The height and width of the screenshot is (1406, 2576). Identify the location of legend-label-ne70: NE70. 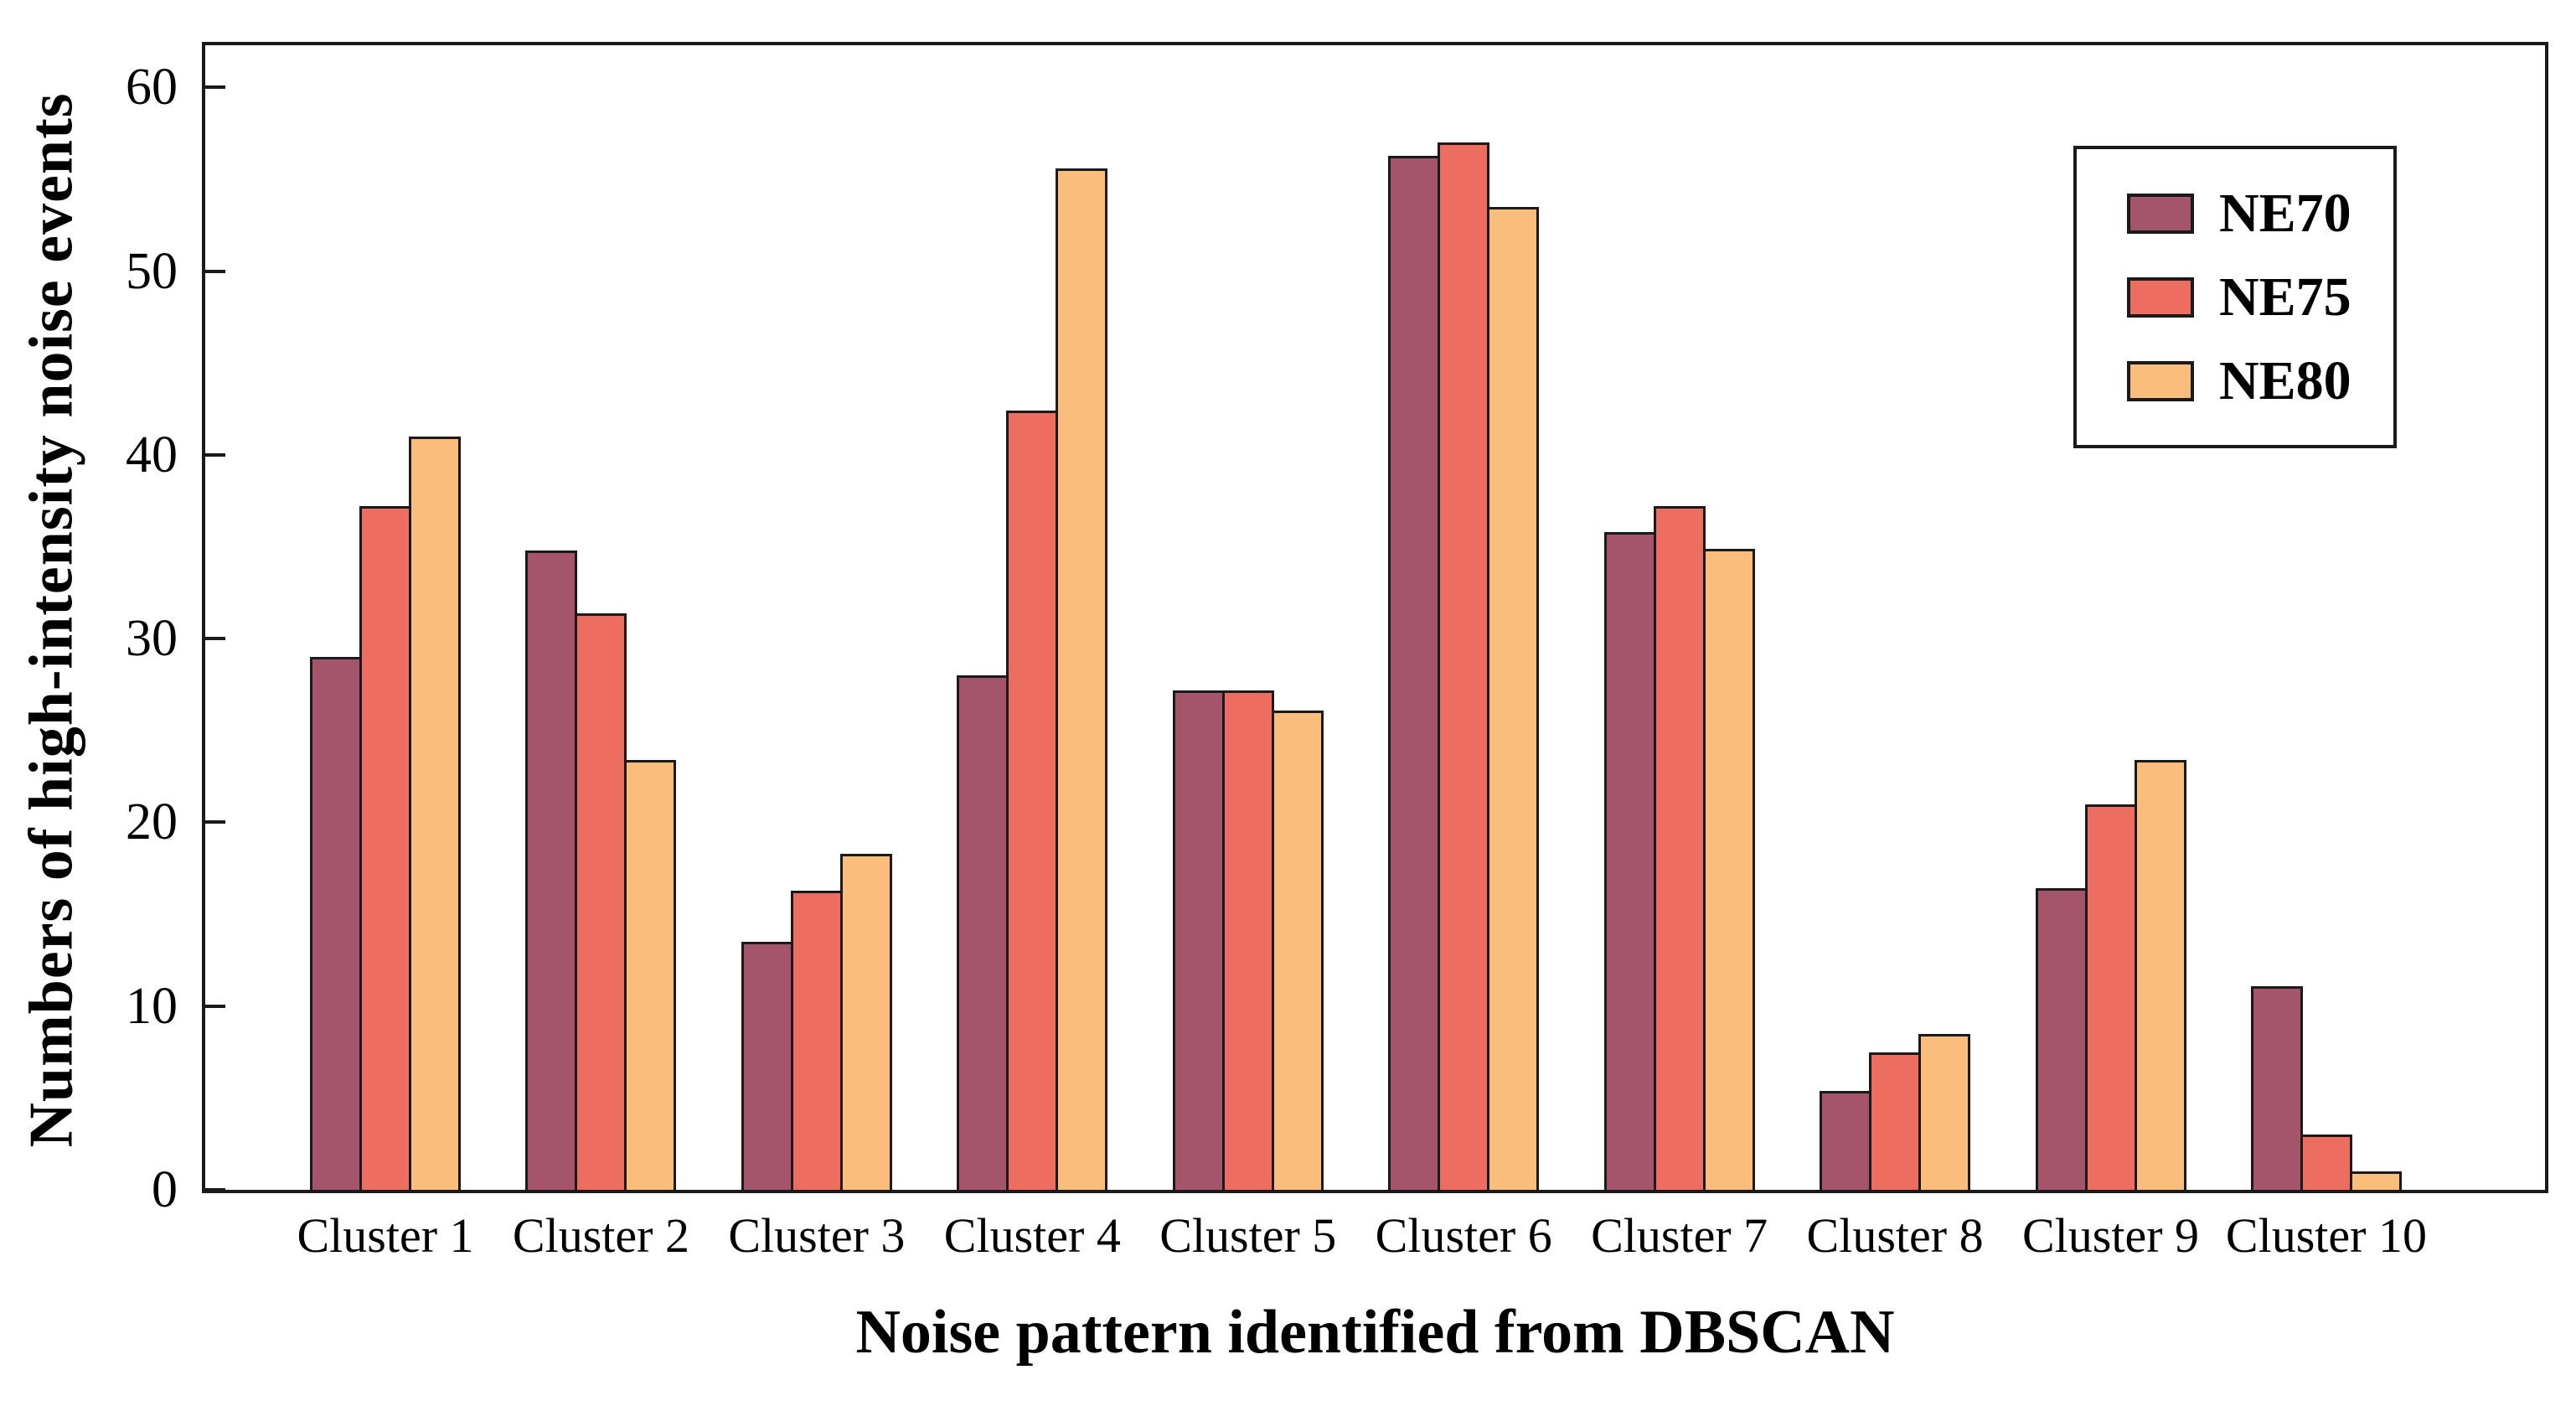
(2285, 213).